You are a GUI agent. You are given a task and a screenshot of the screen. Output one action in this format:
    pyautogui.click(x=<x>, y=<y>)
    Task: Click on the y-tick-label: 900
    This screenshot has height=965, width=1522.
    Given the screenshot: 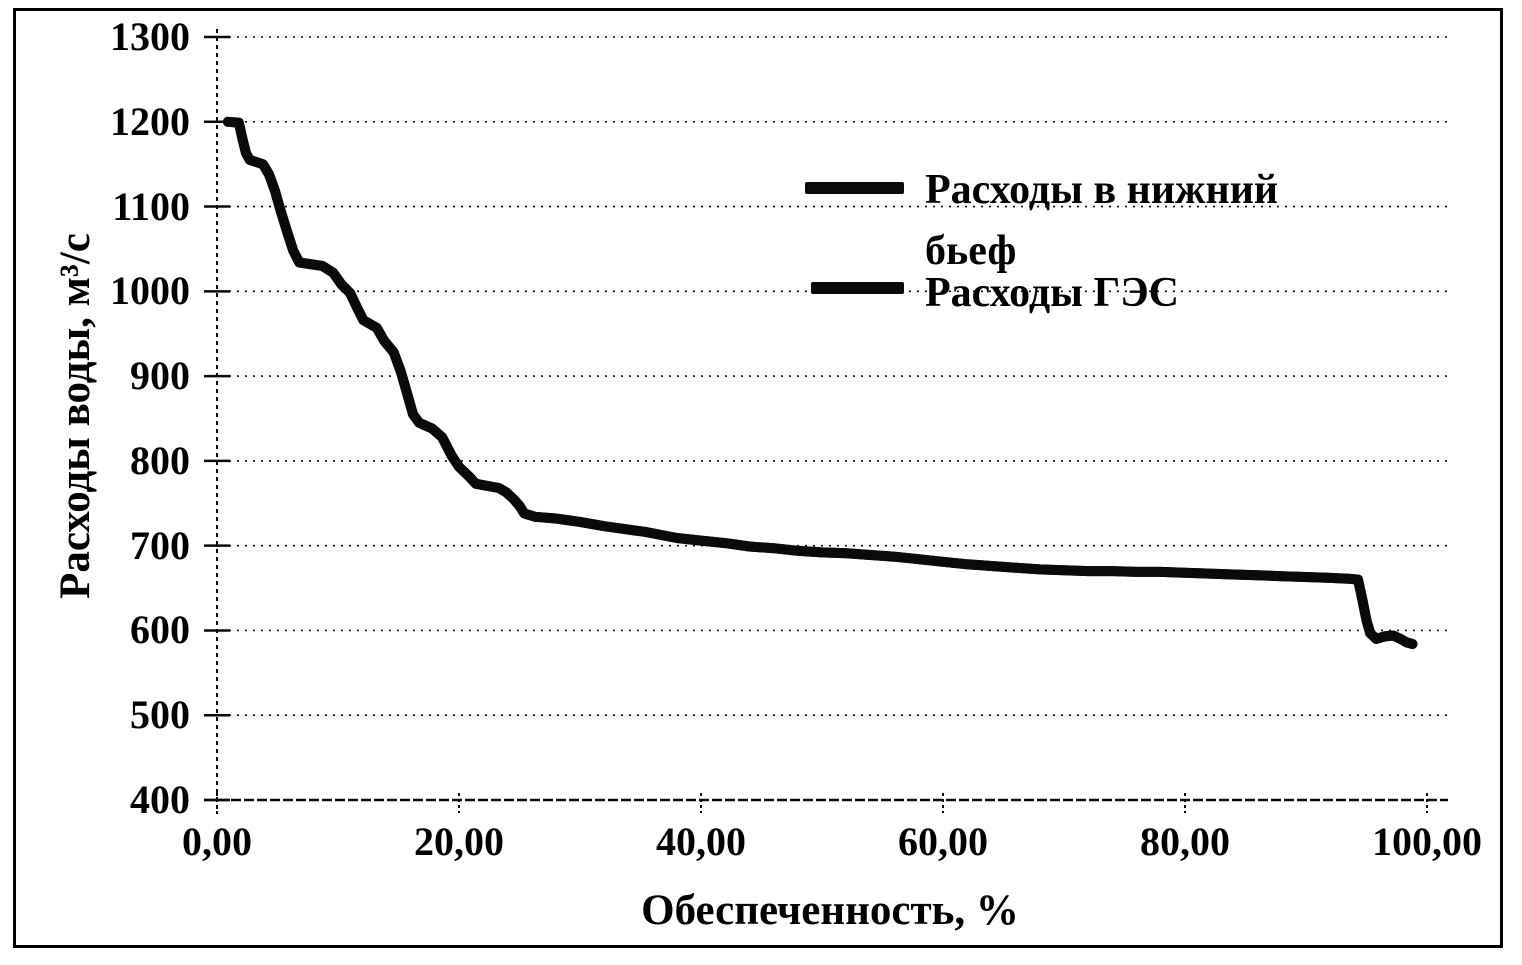 What is the action you would take?
    pyautogui.click(x=160, y=376)
    